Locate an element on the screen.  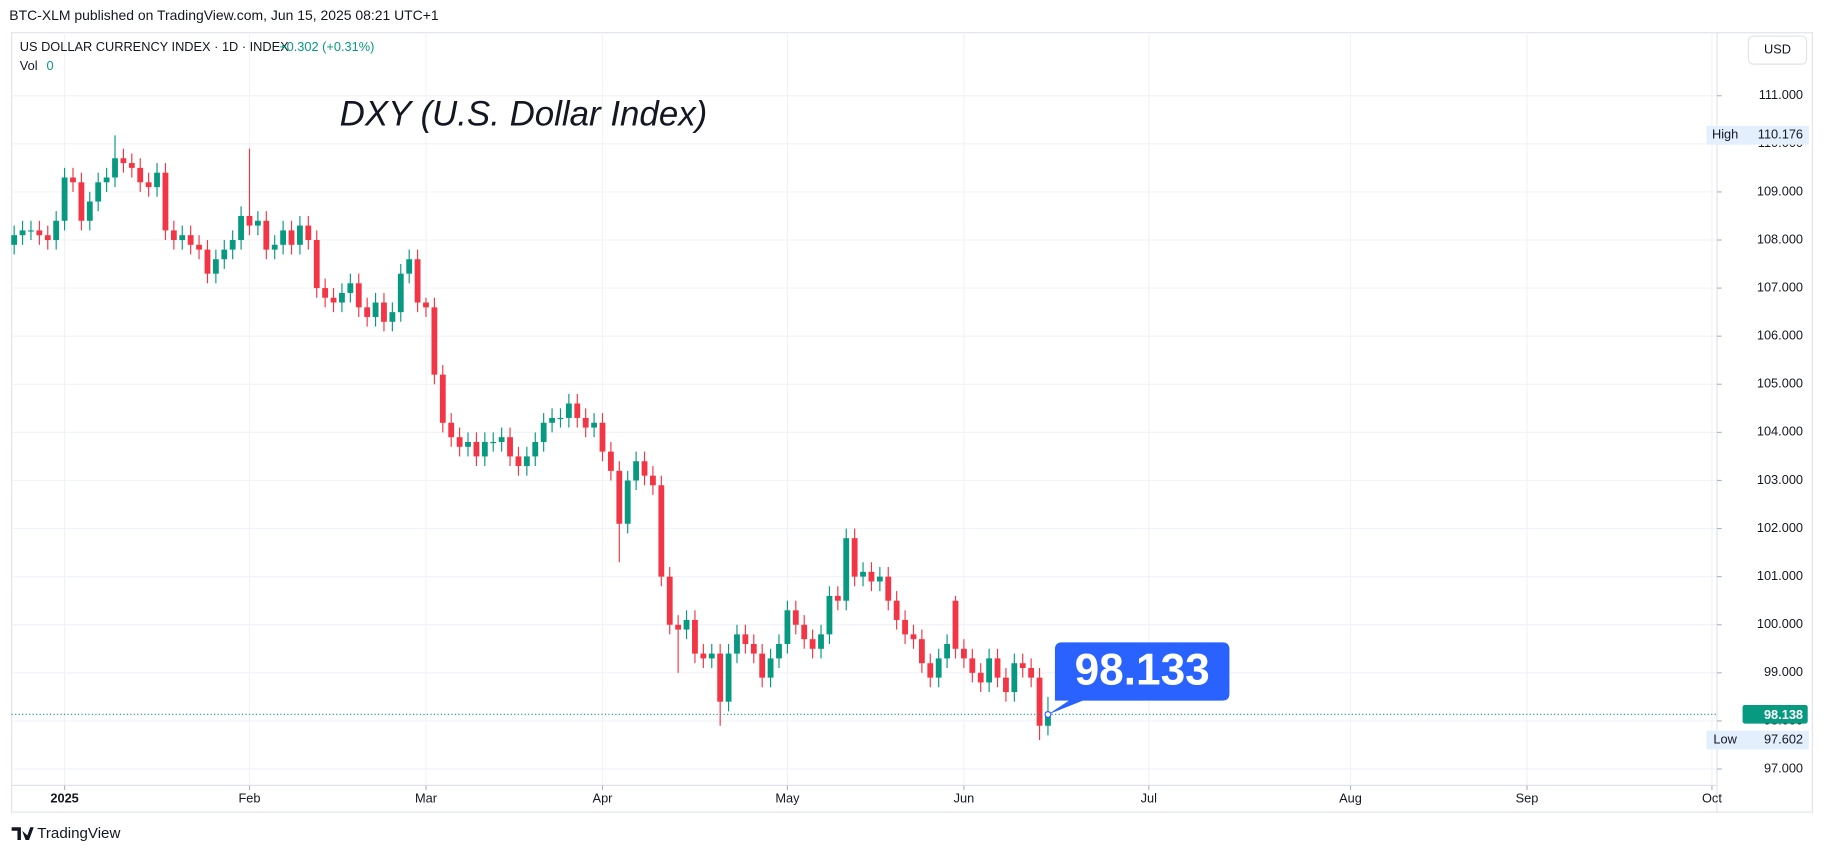
y-tick-label: 97.000 is located at coordinates (1783, 767).